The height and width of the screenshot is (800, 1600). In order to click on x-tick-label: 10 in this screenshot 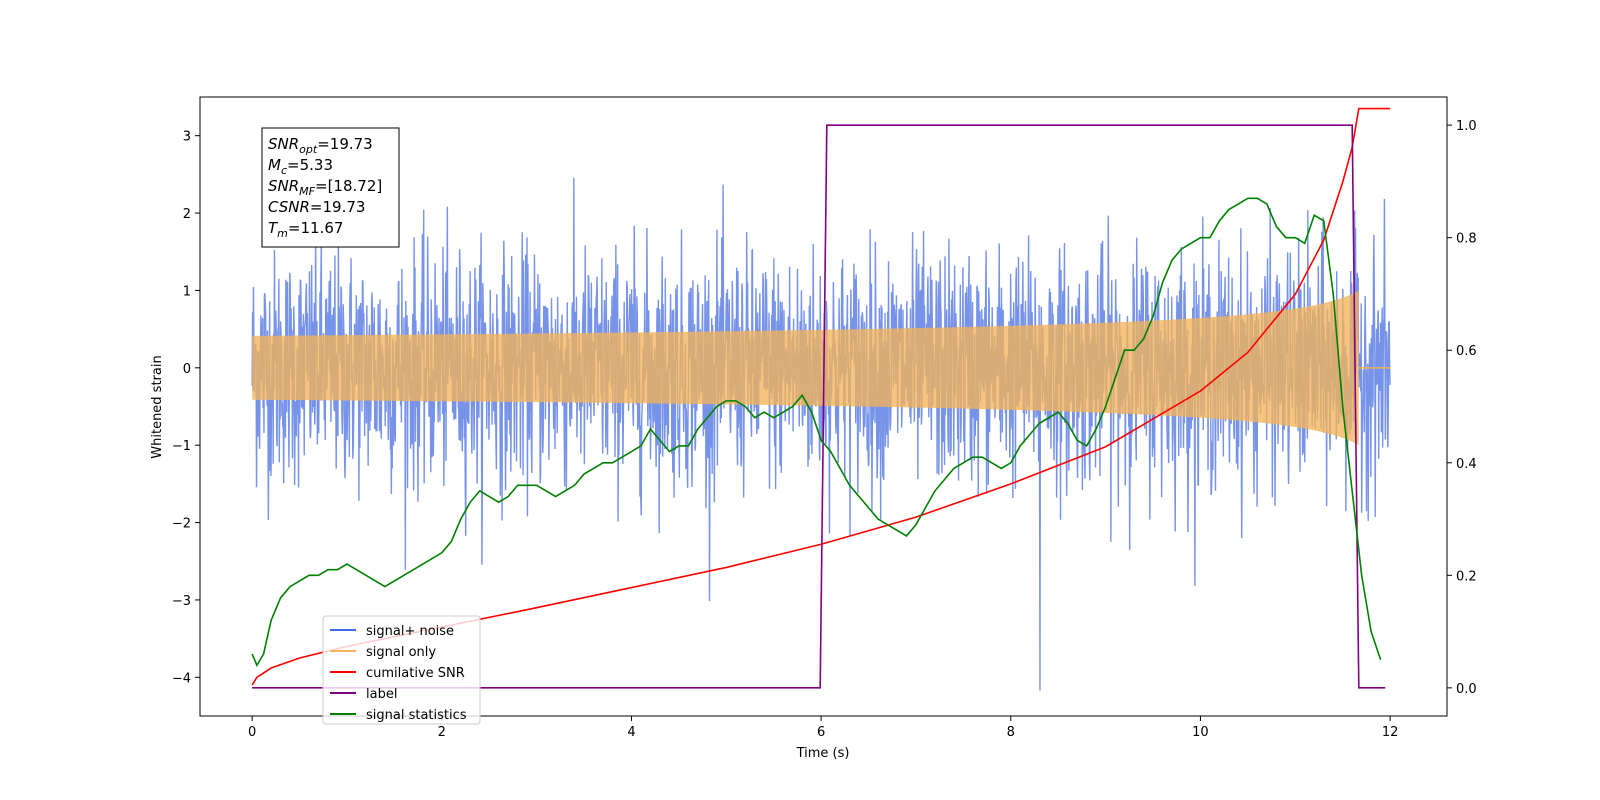, I will do `click(1200, 732)`.